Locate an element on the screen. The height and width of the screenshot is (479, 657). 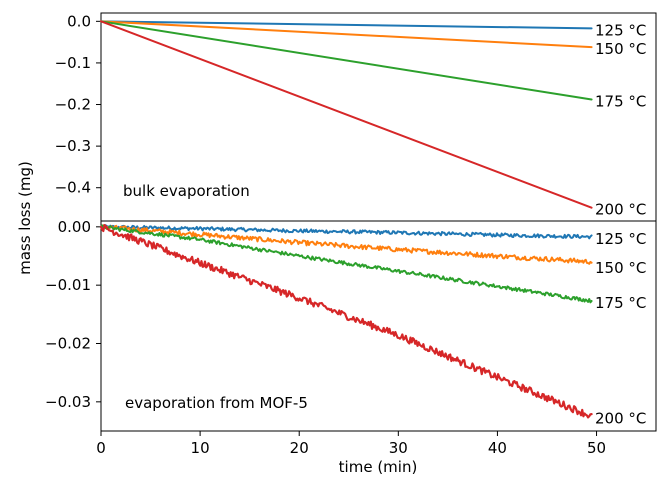
x-tick-label: 50 is located at coordinates (596, 448).